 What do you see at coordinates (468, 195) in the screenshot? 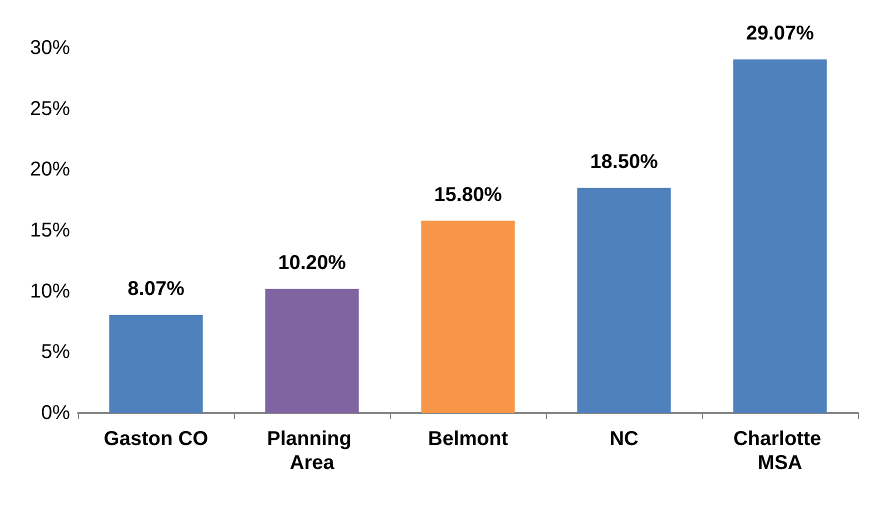
I see `data-label: 15.80%` at bounding box center [468, 195].